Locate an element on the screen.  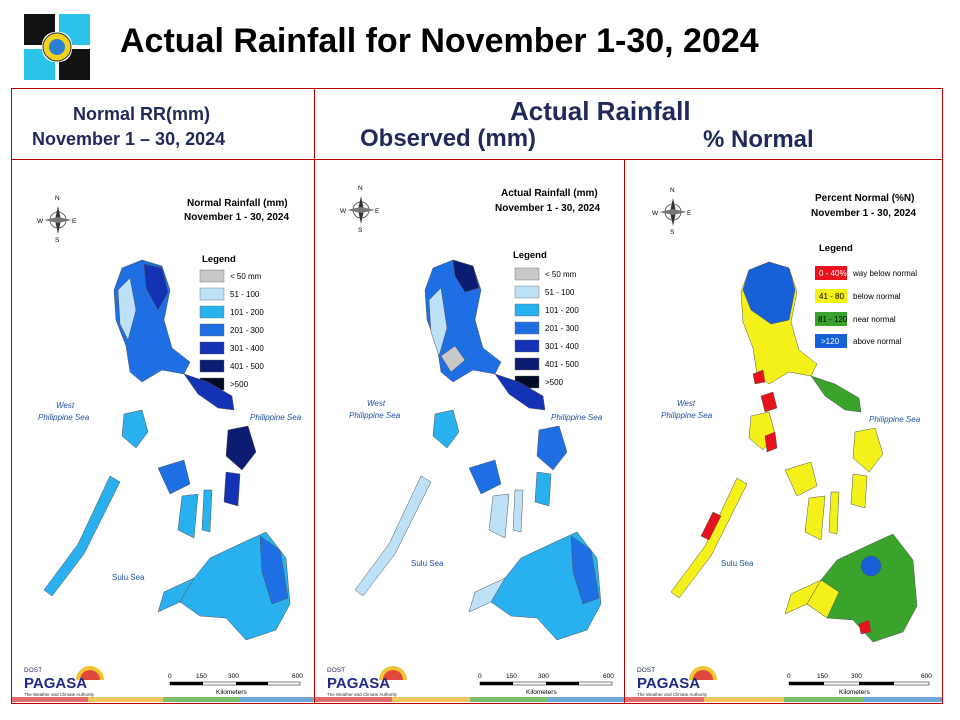
map-title: Normal Rainfall (mm) is located at coordinates (237, 203).